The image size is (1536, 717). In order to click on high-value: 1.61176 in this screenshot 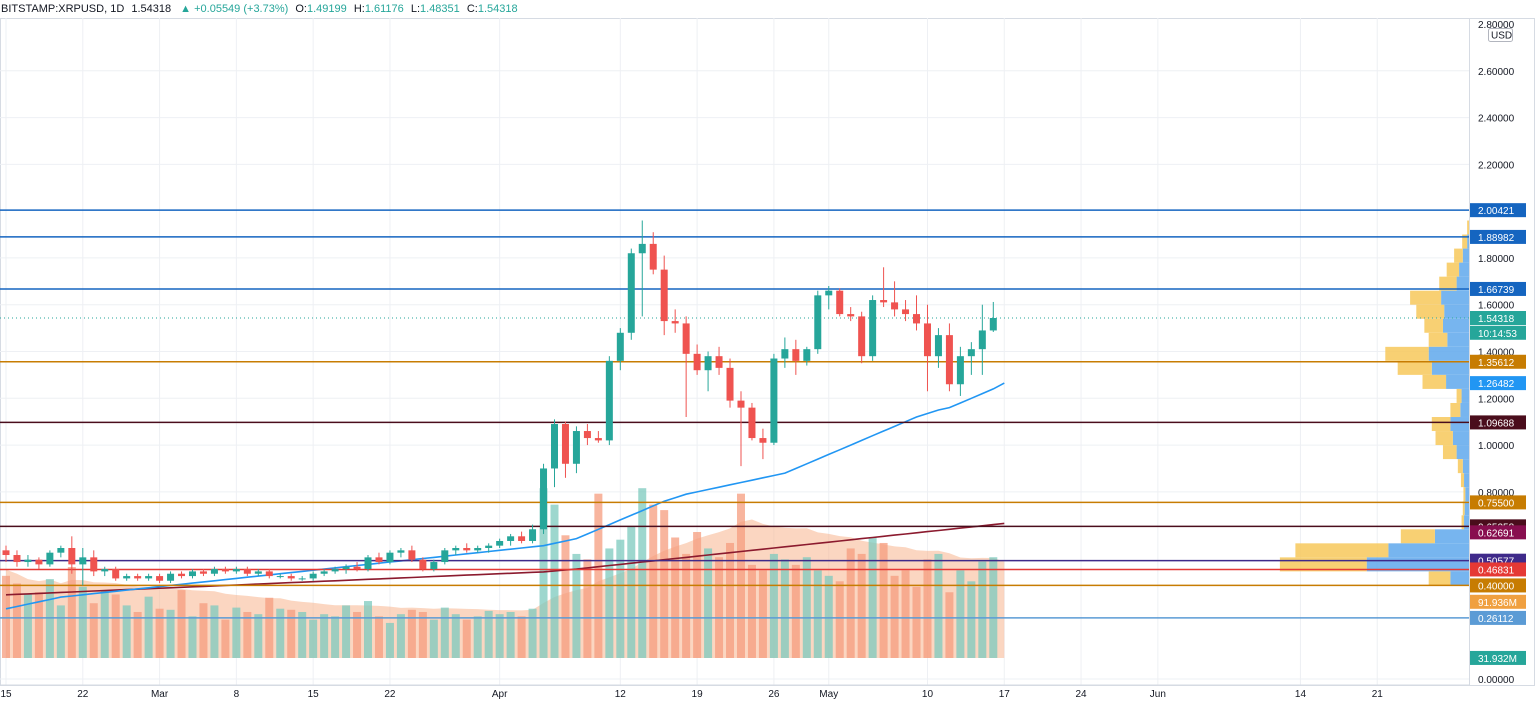, I will do `click(384, 9)`.